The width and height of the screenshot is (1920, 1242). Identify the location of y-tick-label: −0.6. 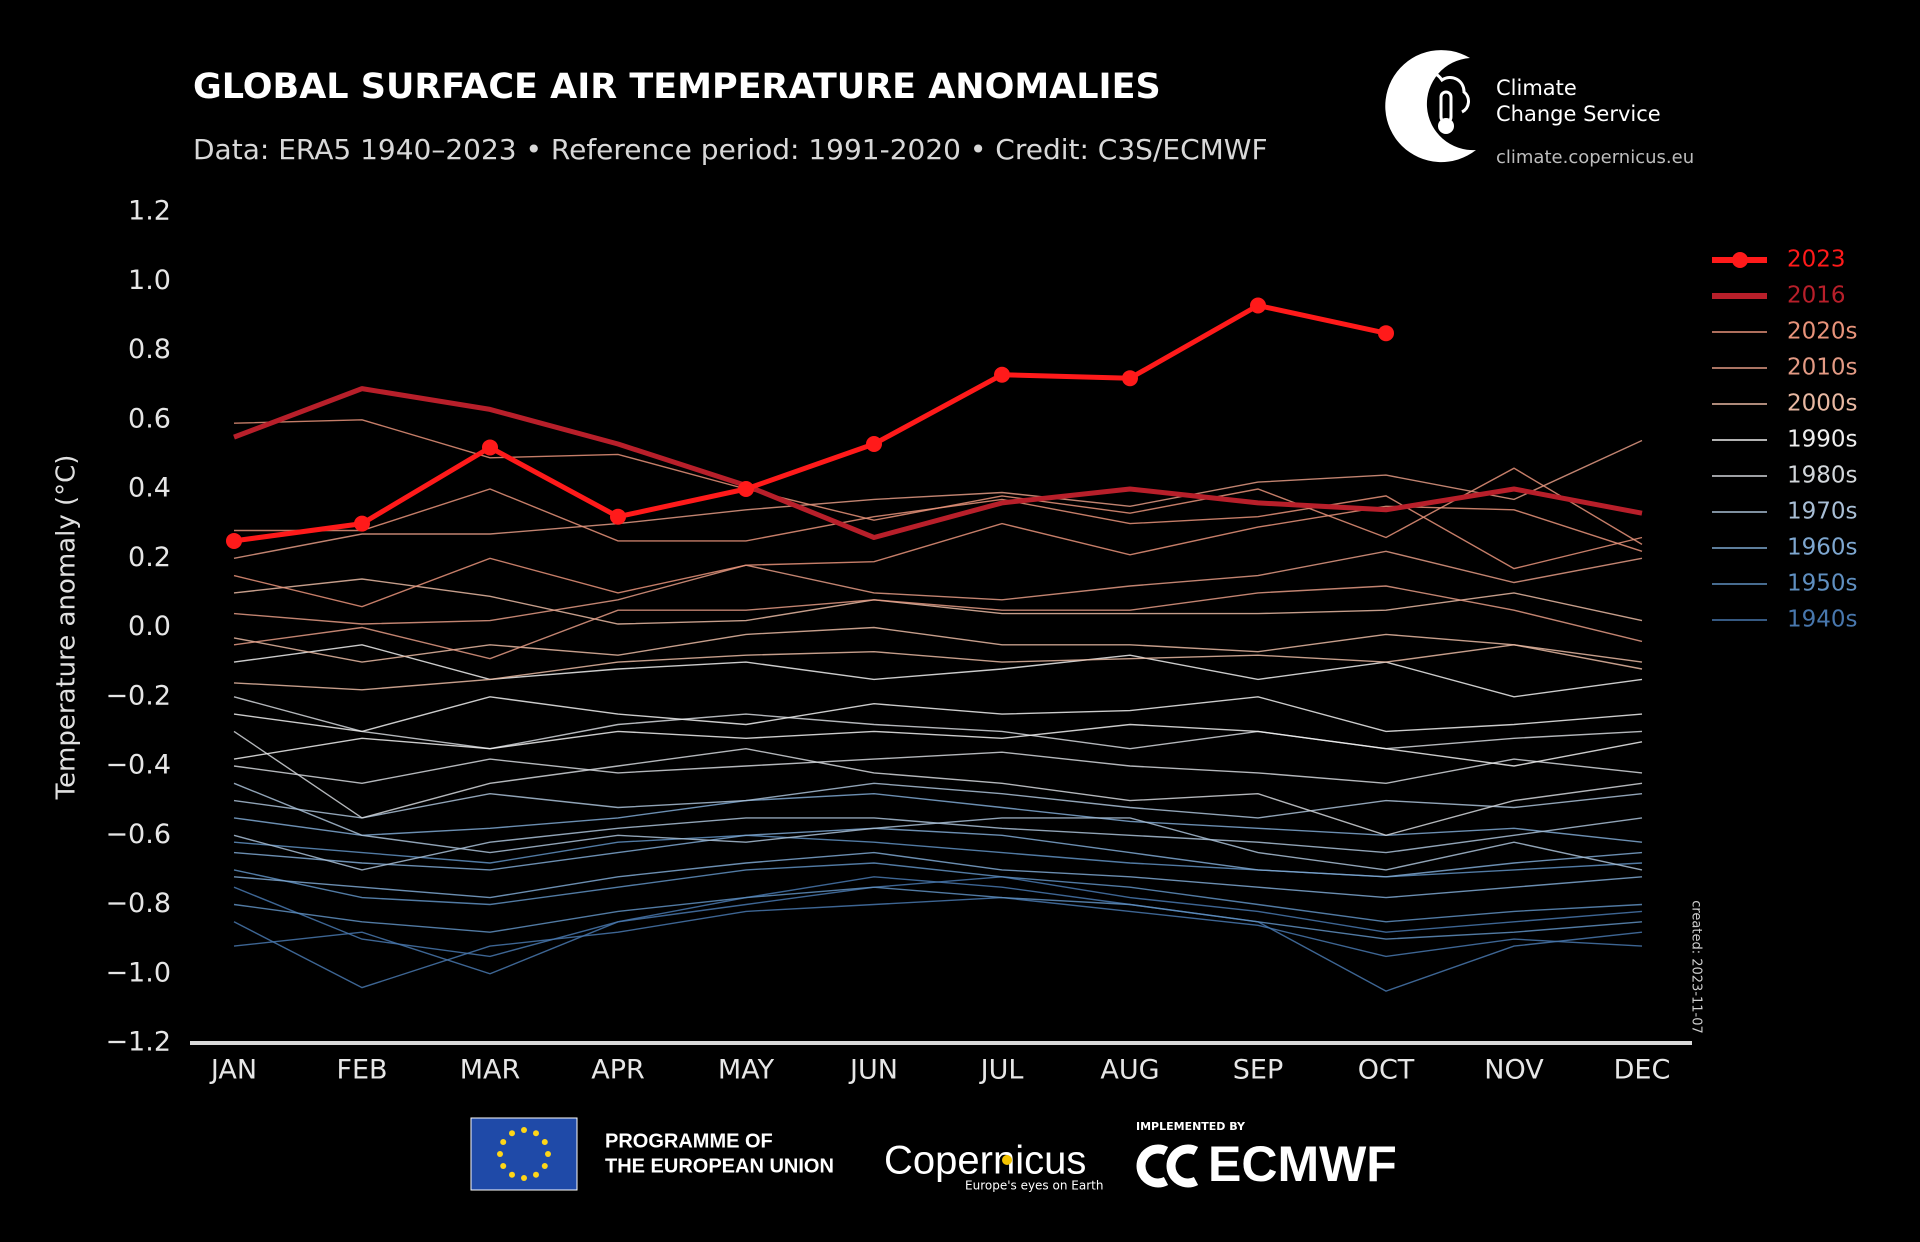
(138, 834).